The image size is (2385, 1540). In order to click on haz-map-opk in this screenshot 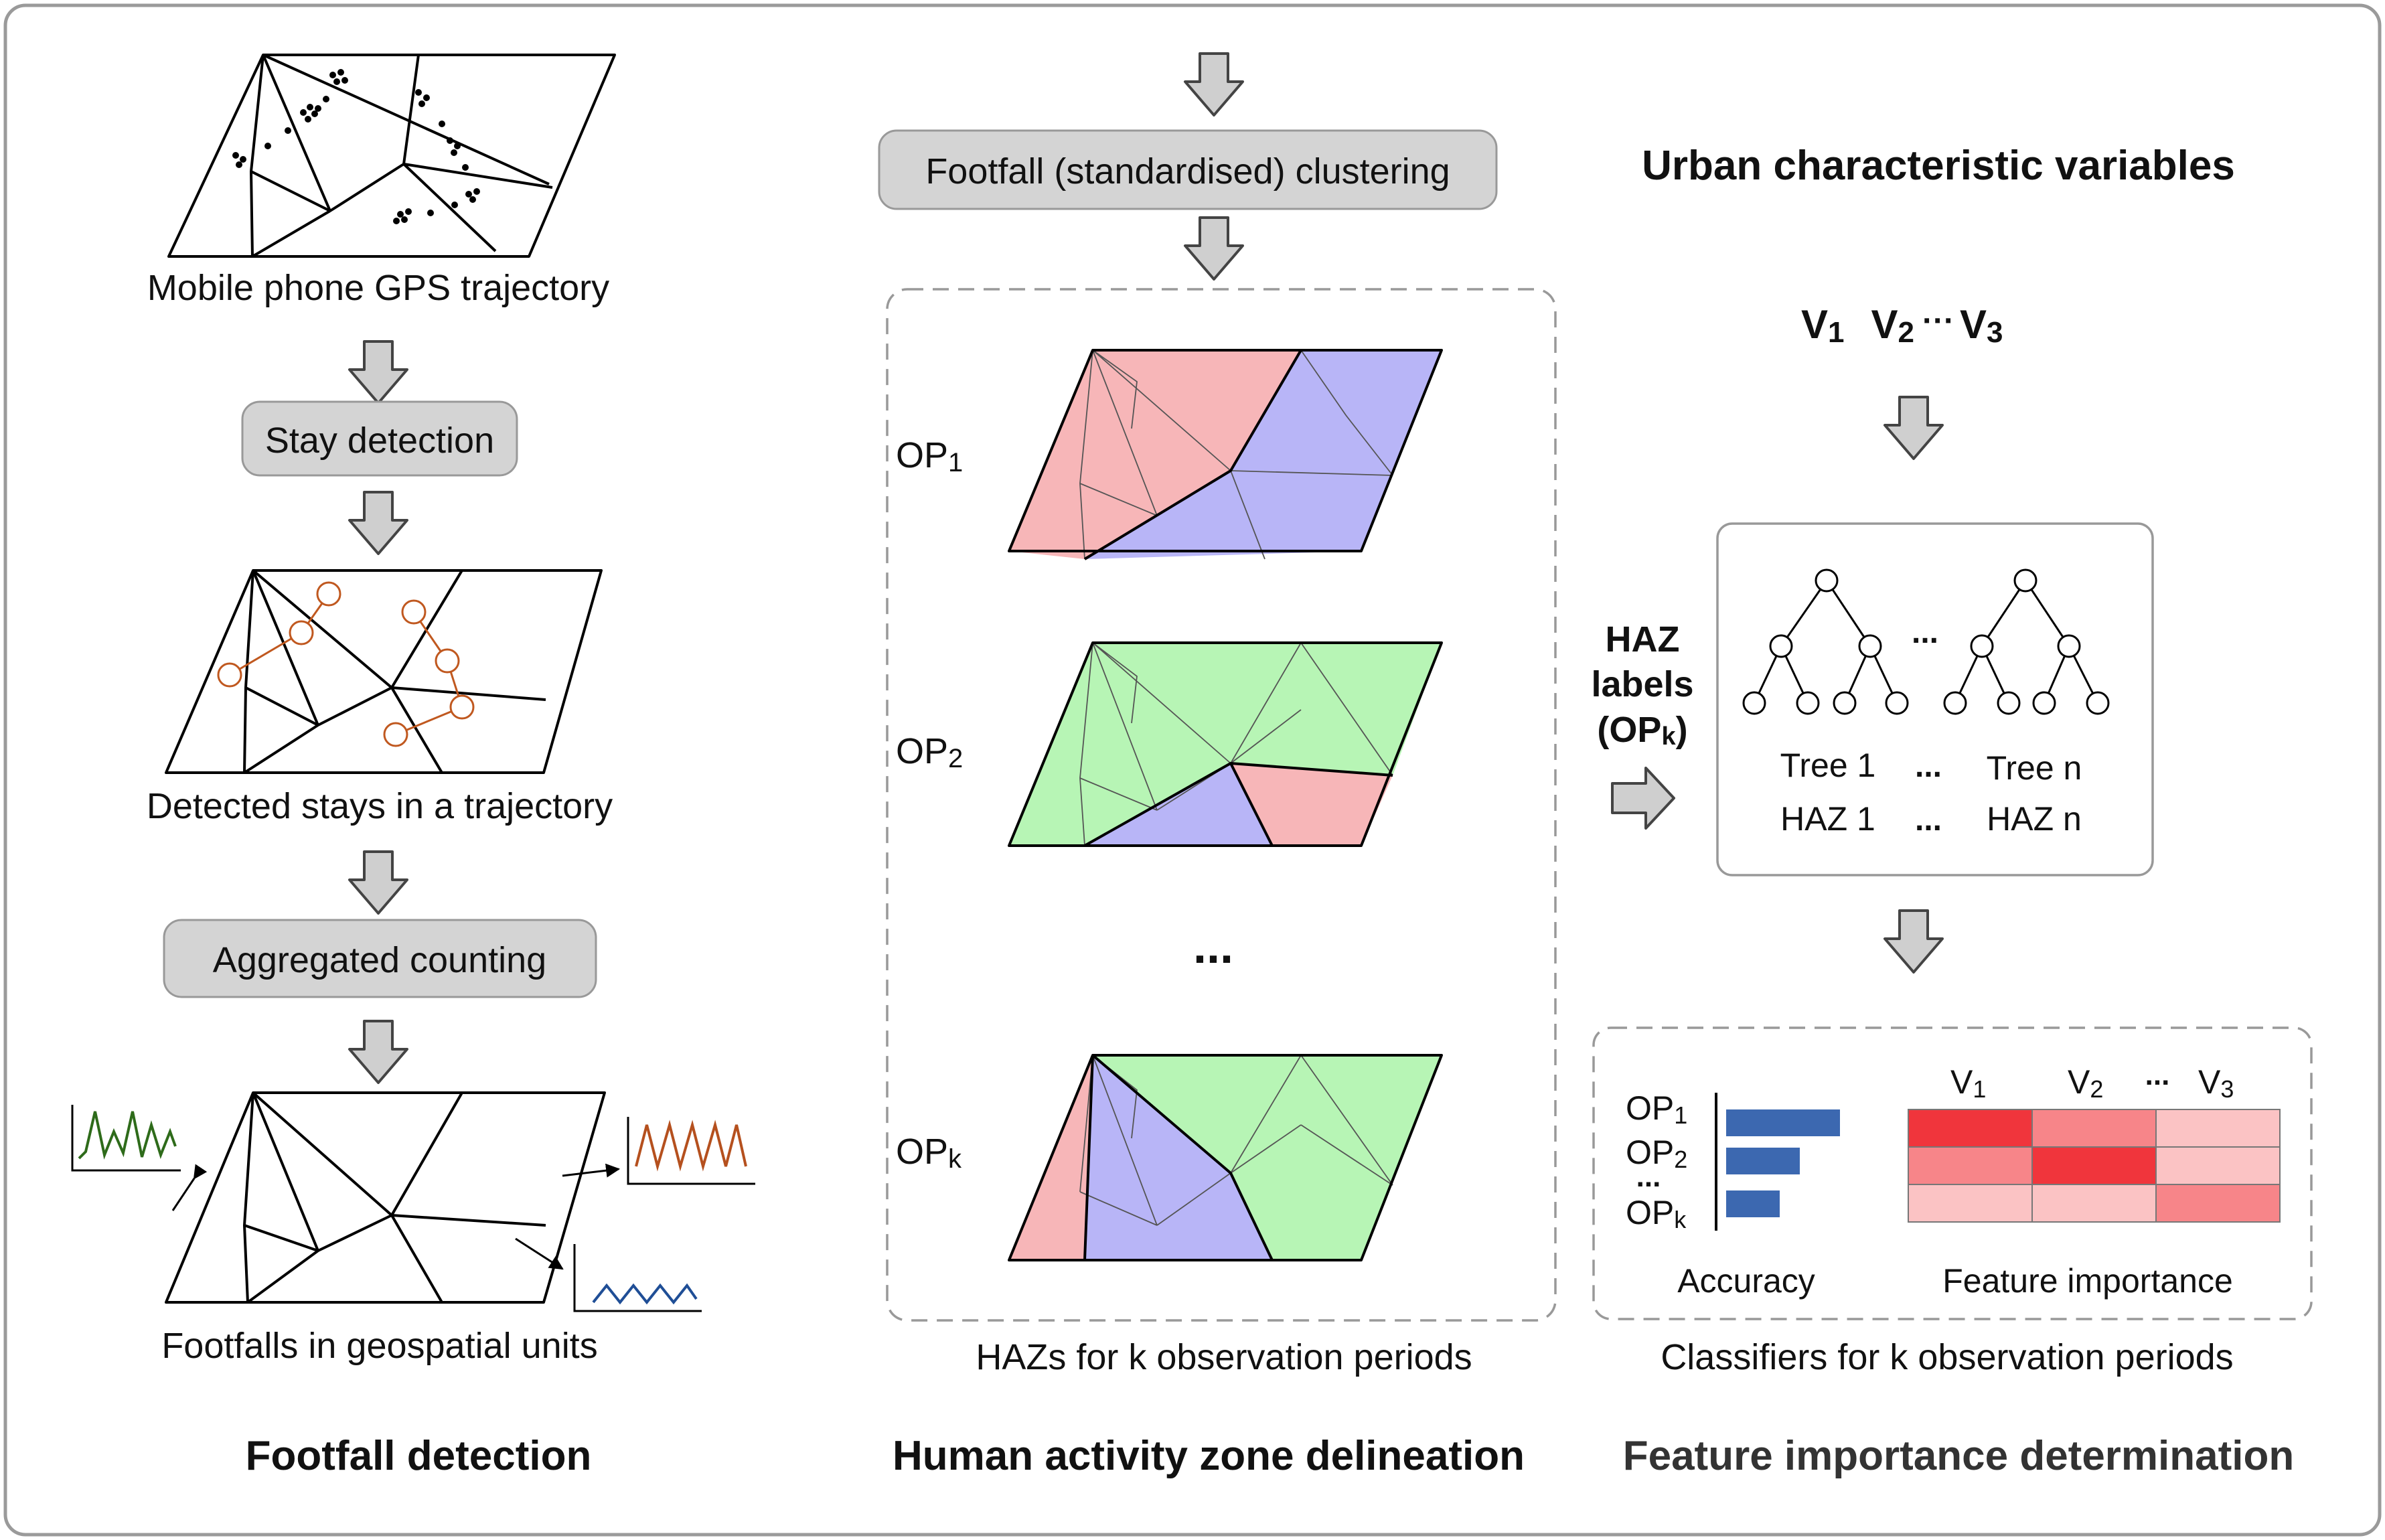, I will do `click(1225, 1157)`.